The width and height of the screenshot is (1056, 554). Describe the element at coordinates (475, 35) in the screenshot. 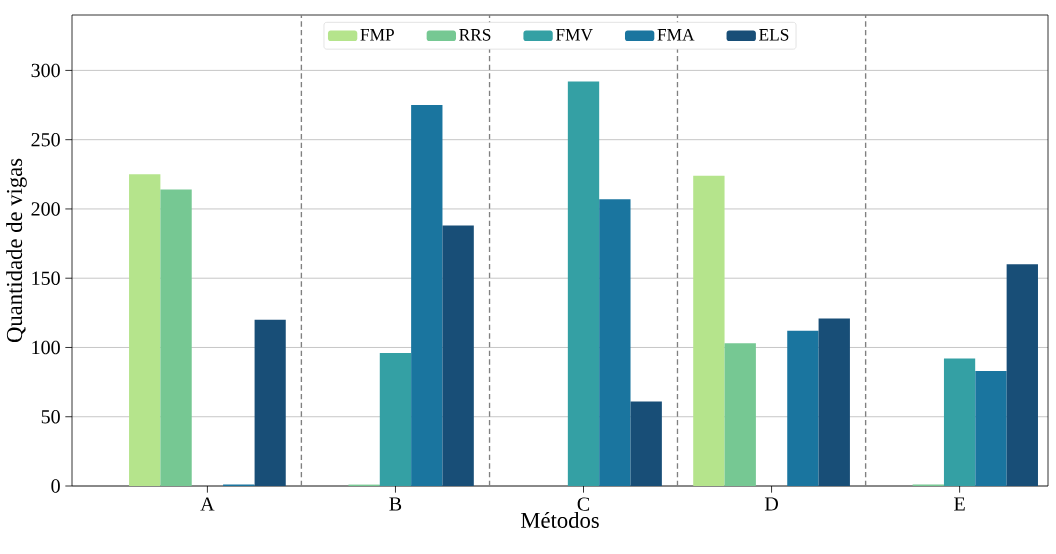

I see `legend-label: RRS` at that location.